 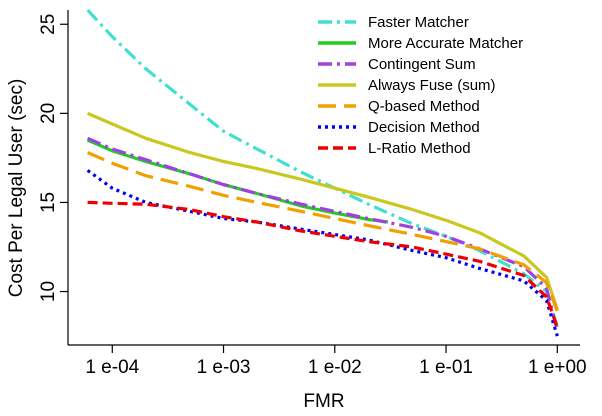 What do you see at coordinates (445, 43) in the screenshot?
I see `legend-label: More Accurate Matcher` at bounding box center [445, 43].